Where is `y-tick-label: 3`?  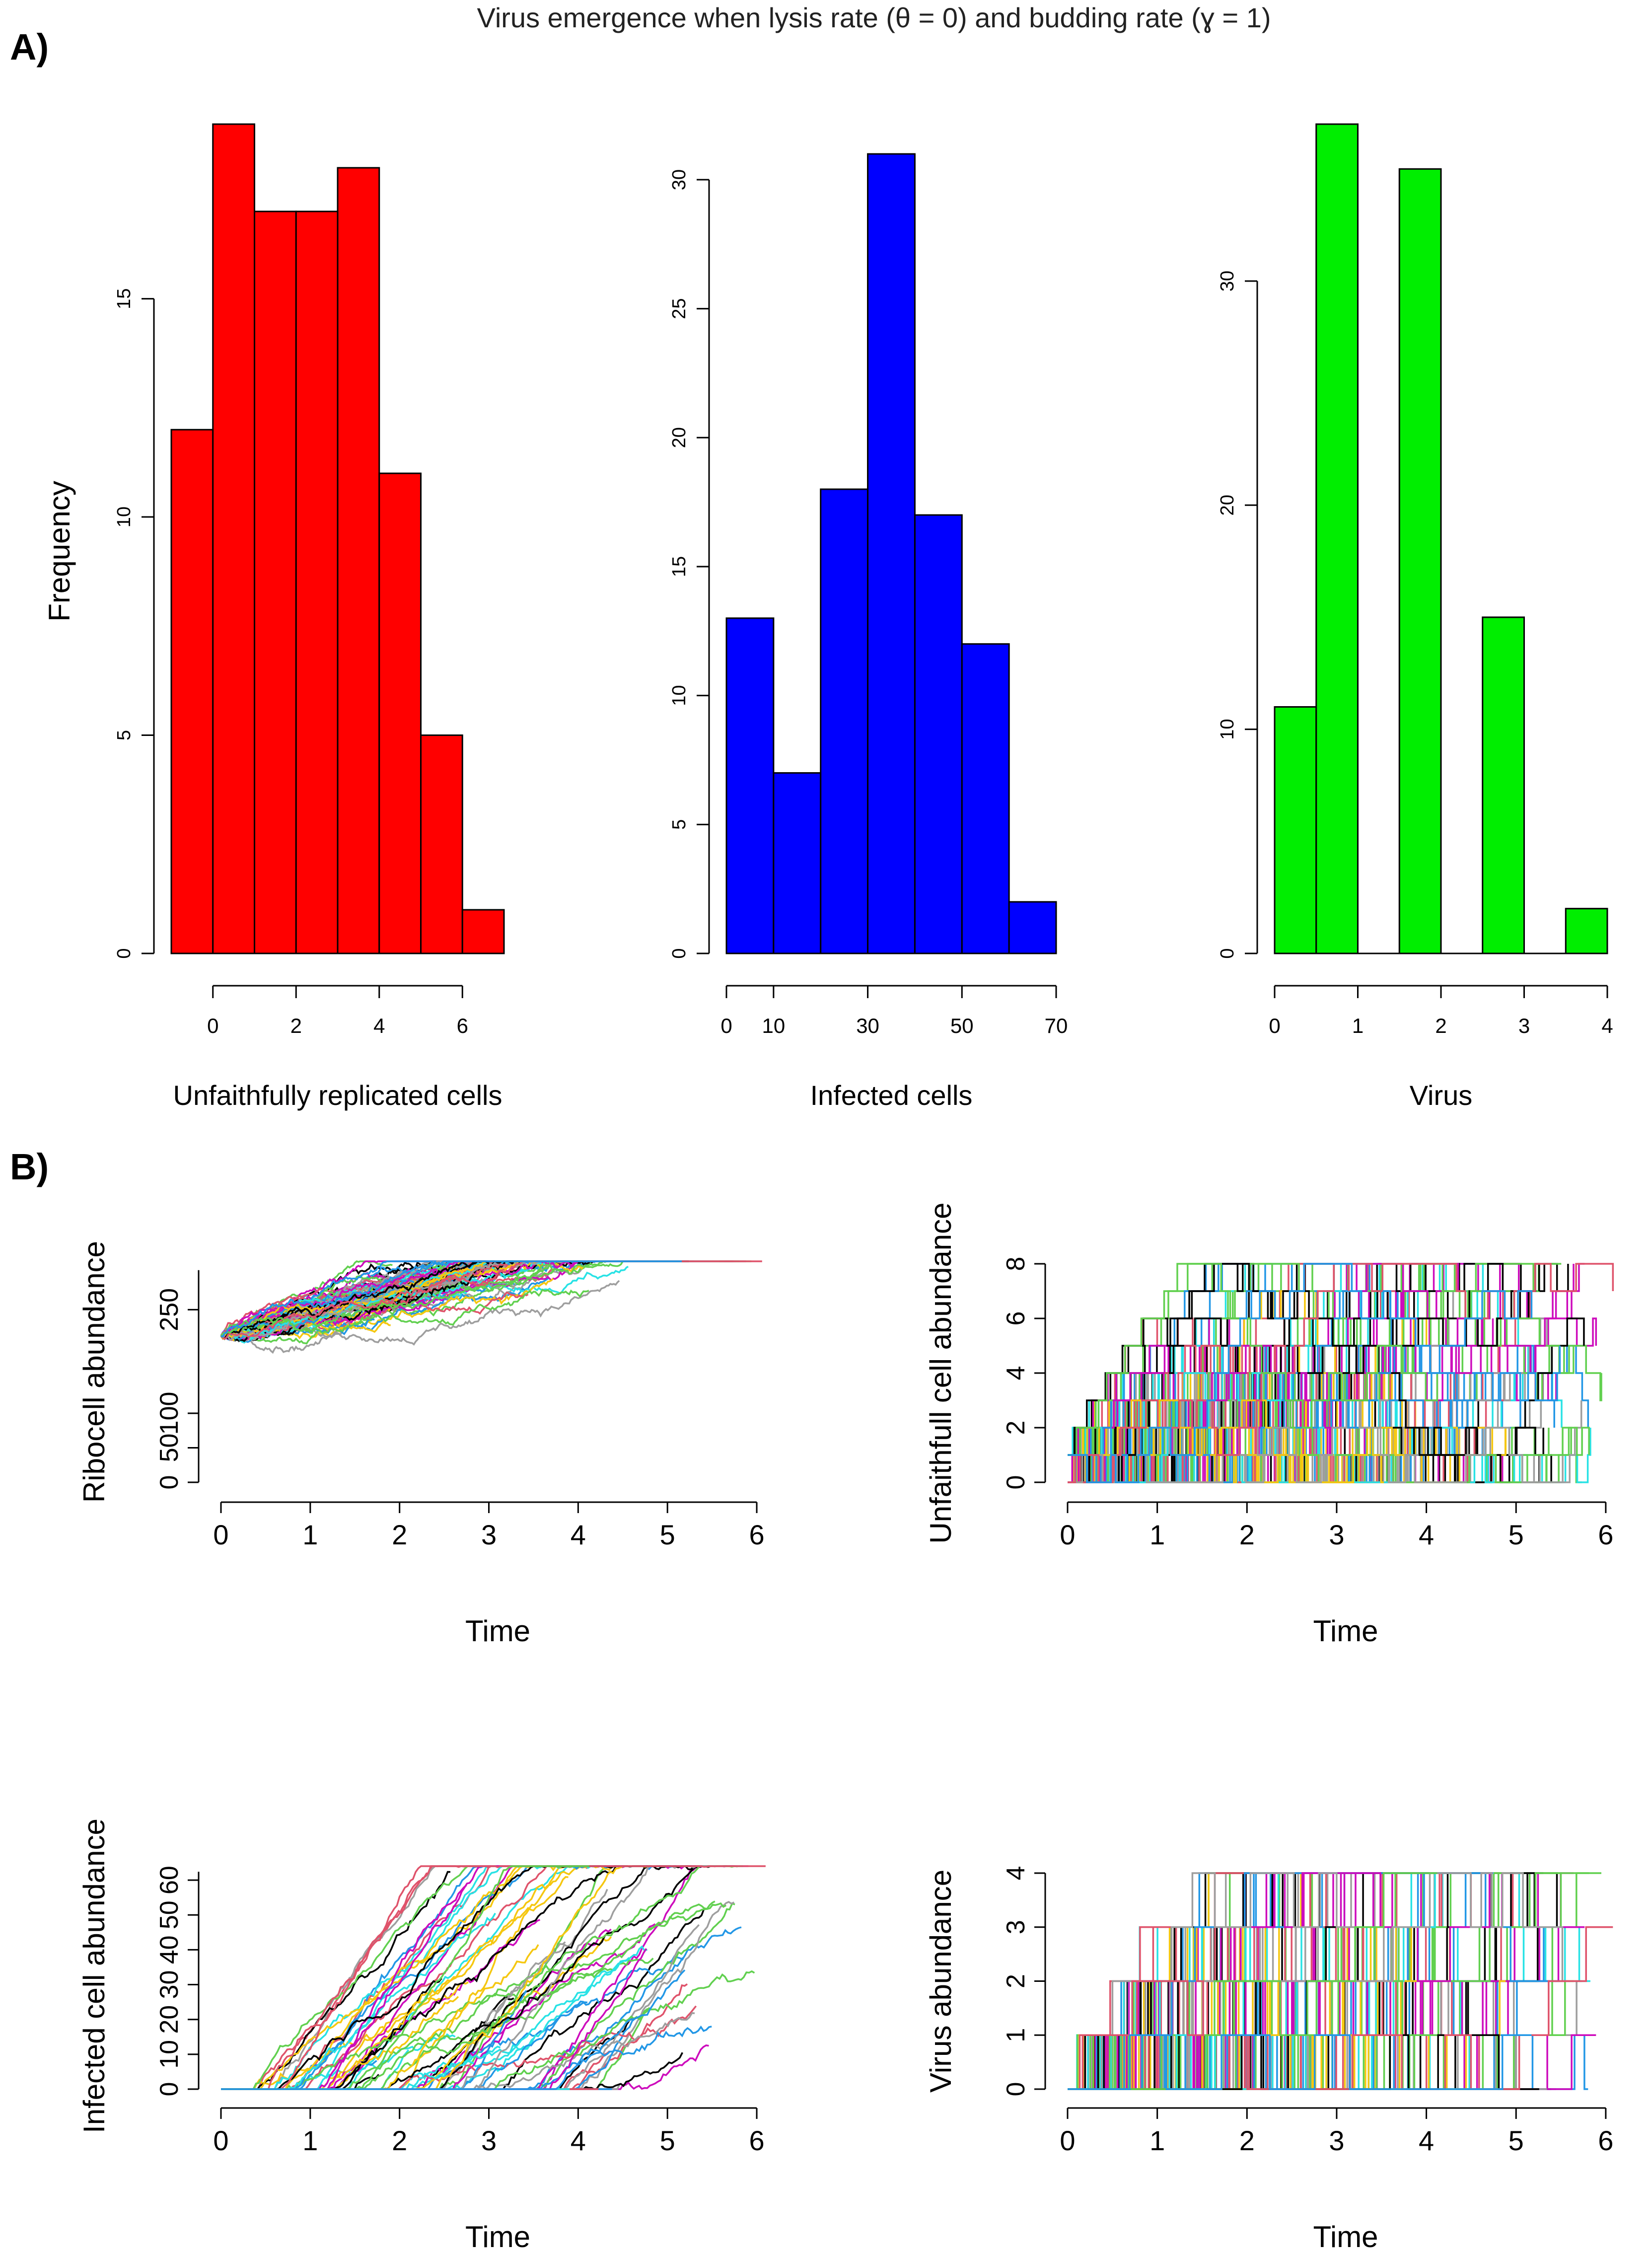
y-tick-label: 3 is located at coordinates (1016, 1927).